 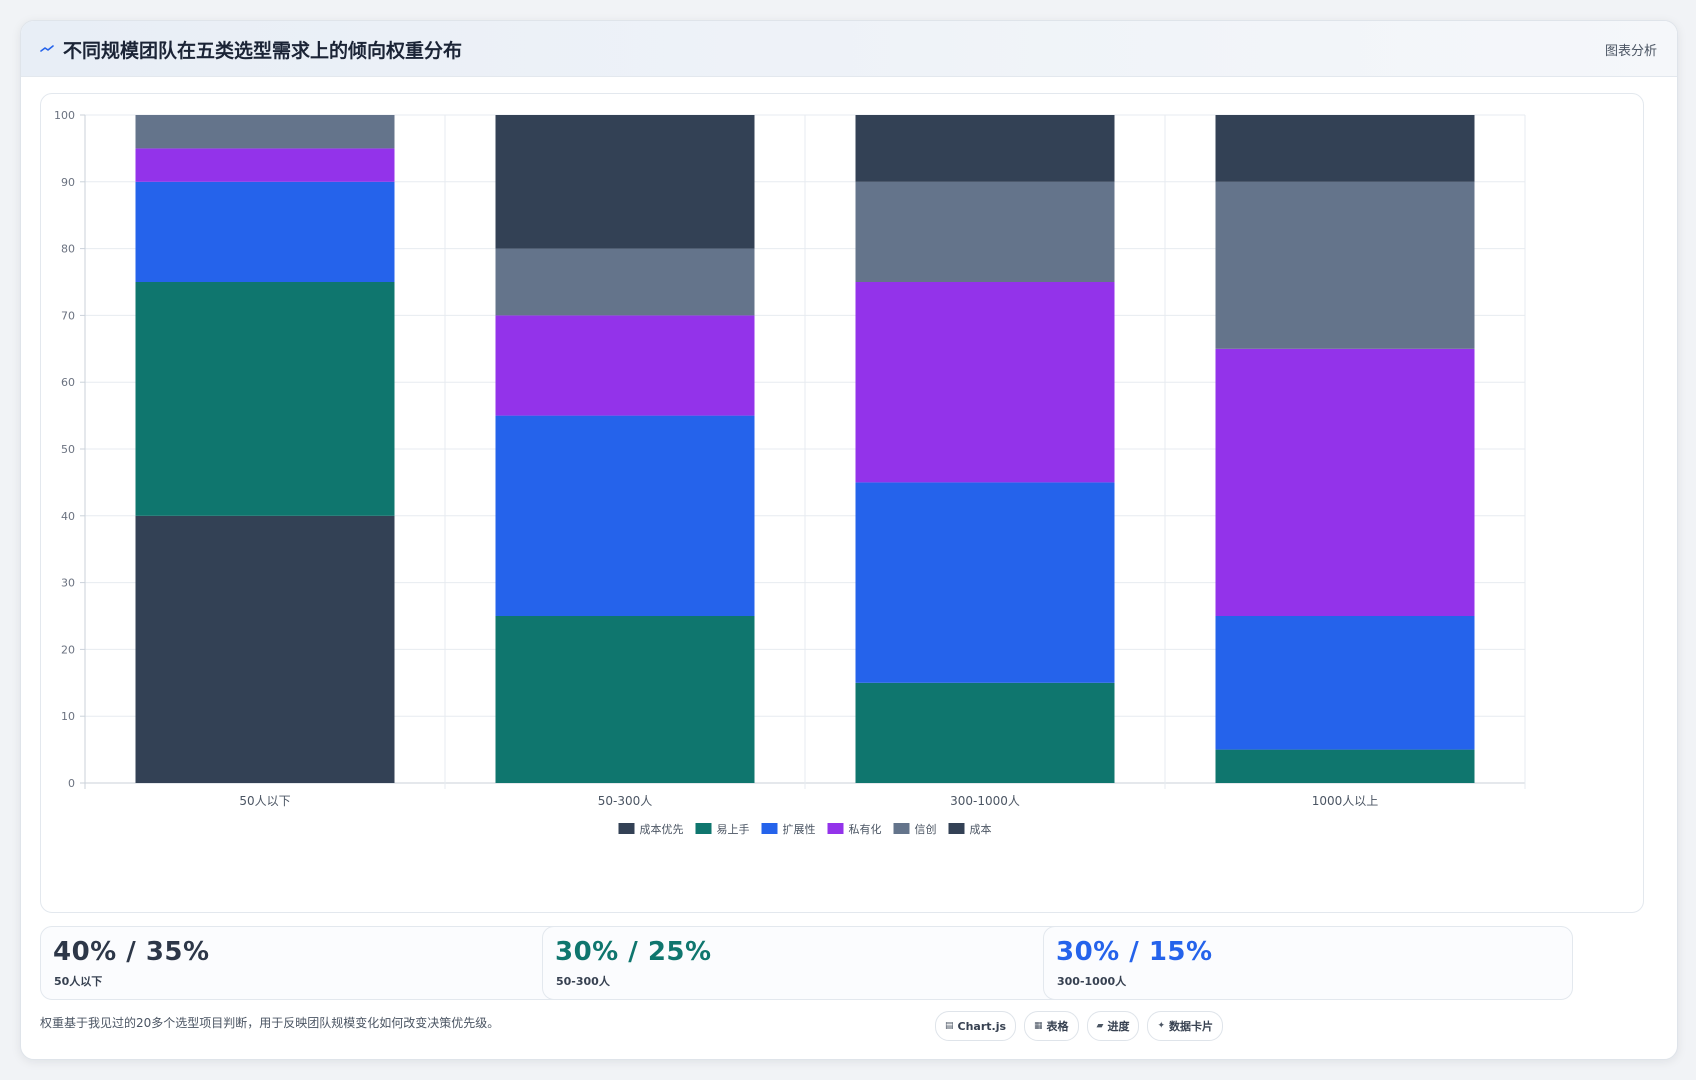 I want to click on stat-card-1: 40% / 35% 50人以下, so click(x=305, y=963).